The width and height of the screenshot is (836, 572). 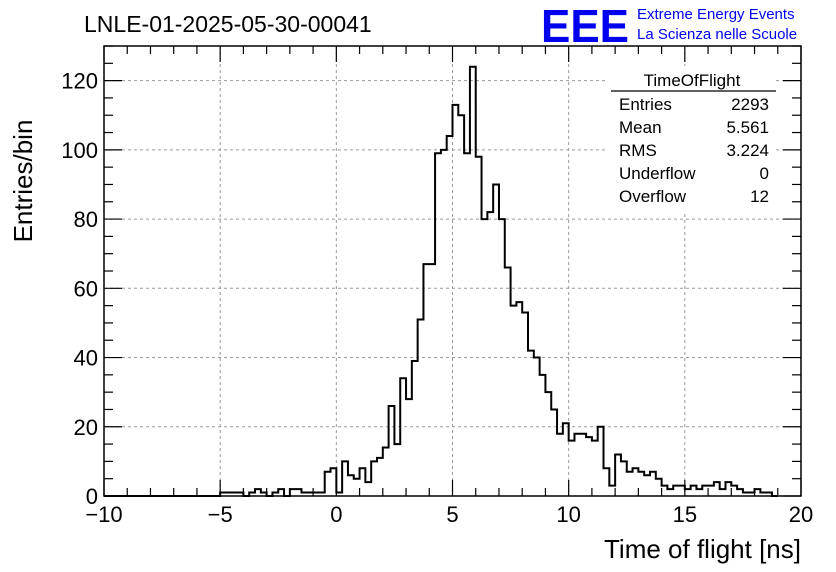 I want to click on y-tick-label: 40, so click(x=86, y=358).